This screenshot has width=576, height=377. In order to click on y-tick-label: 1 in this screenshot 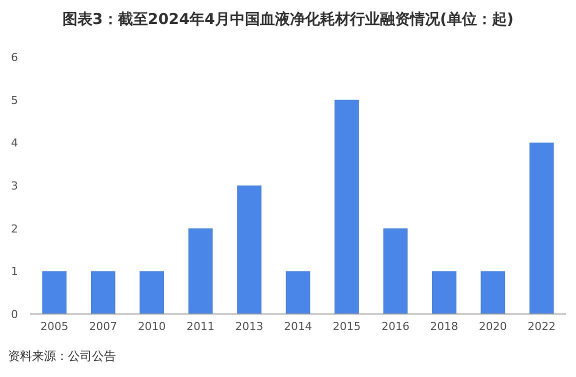, I will do `click(14, 271)`.